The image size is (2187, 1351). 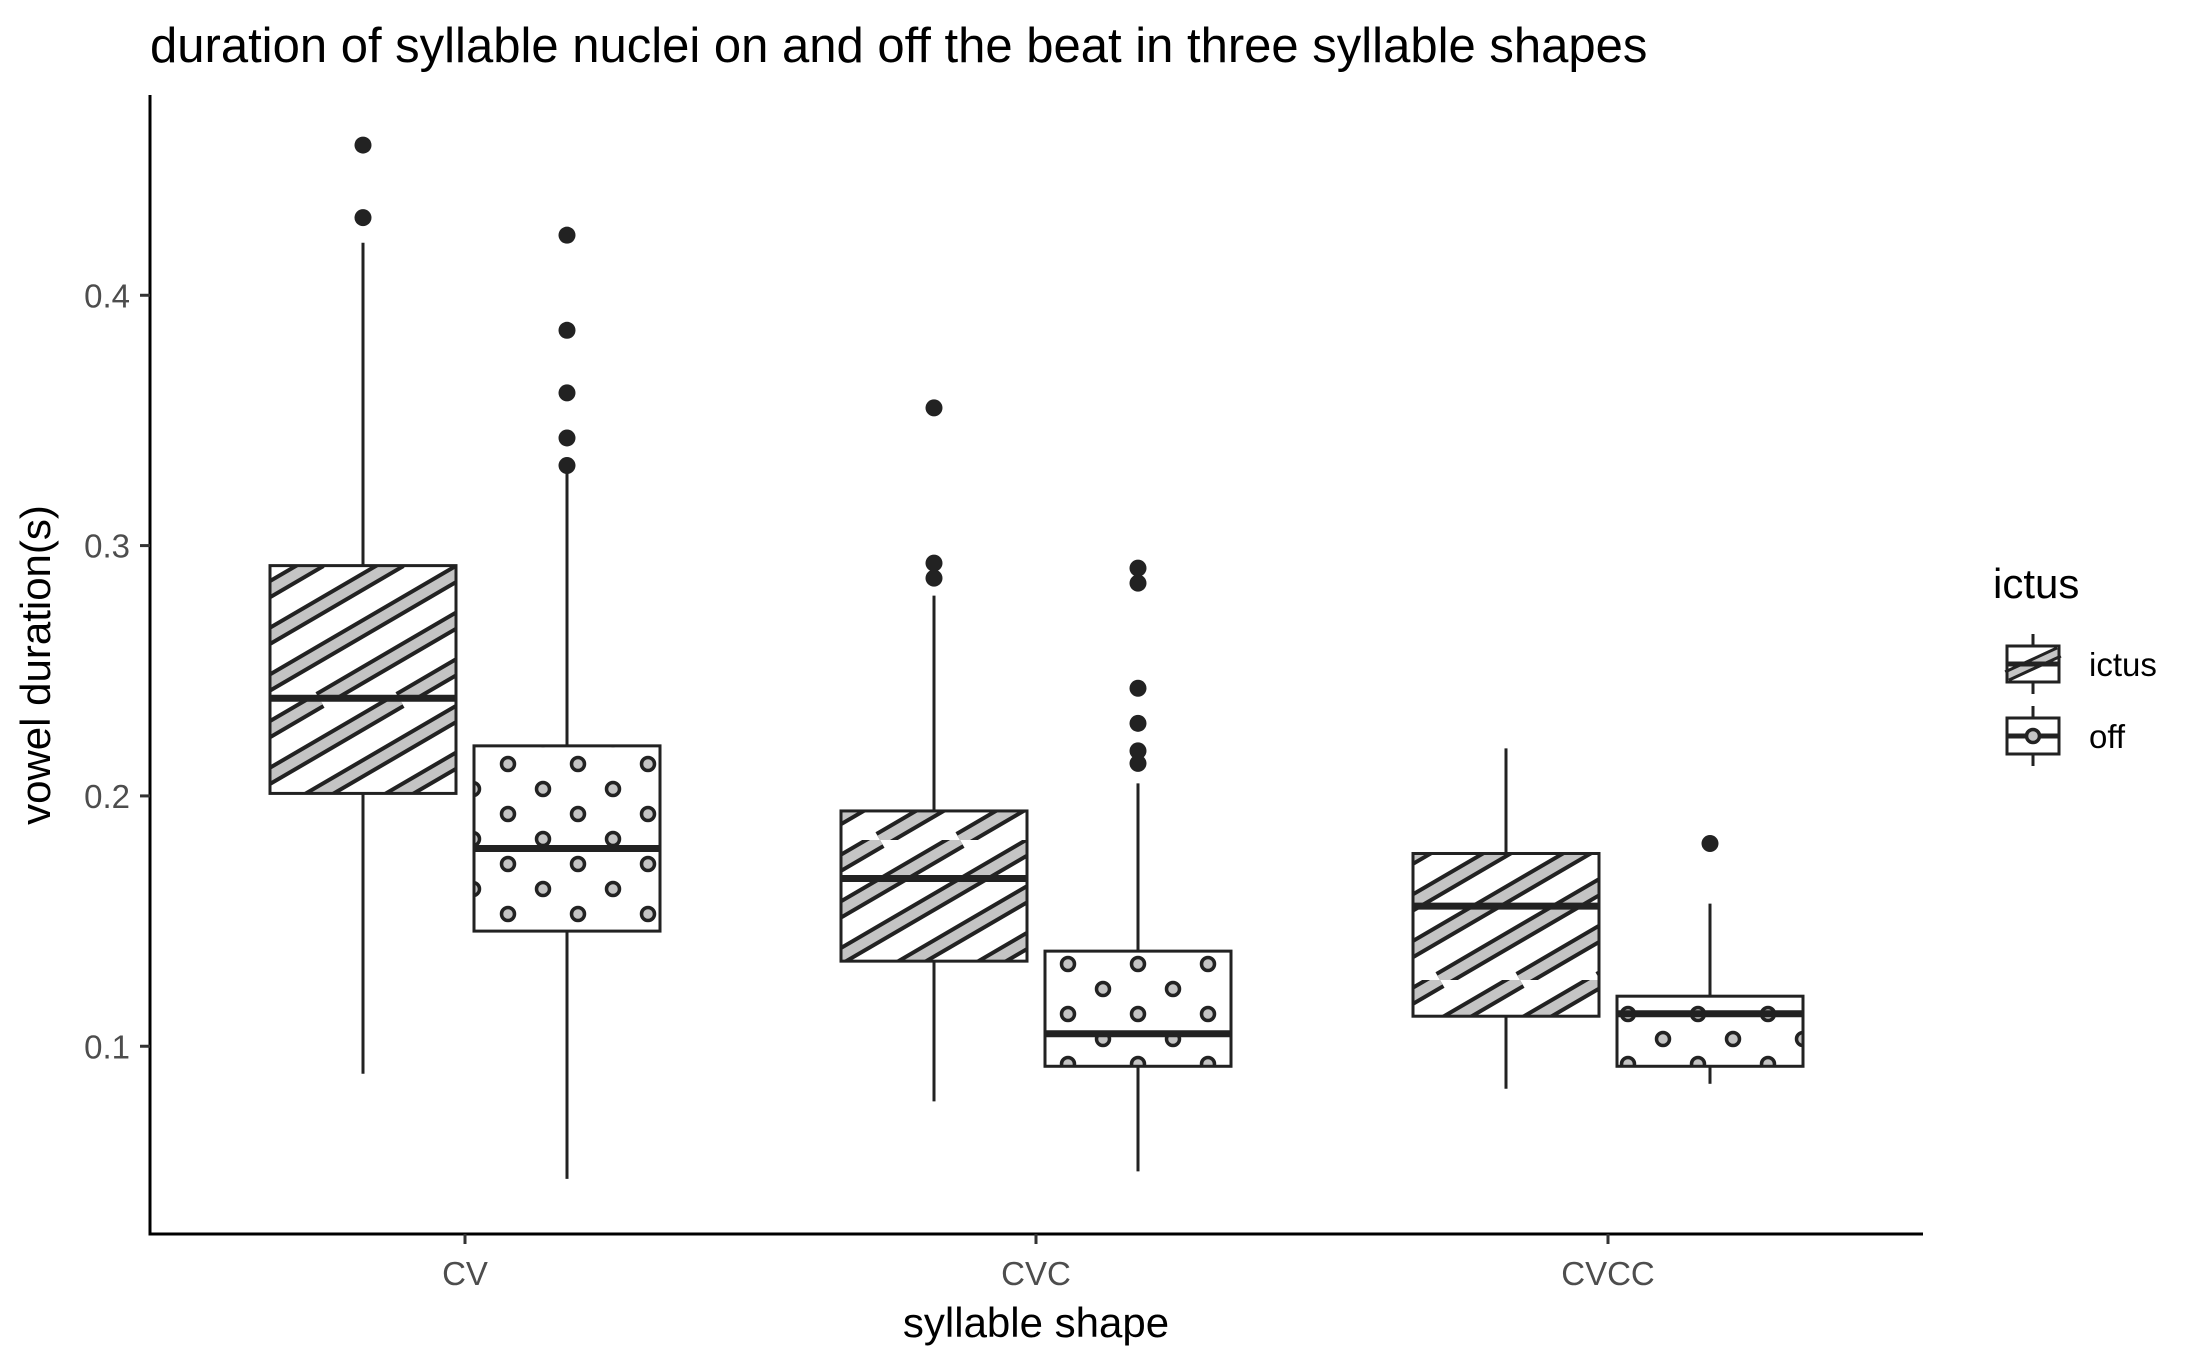 I want to click on box-off-CV, so click(x=567, y=702).